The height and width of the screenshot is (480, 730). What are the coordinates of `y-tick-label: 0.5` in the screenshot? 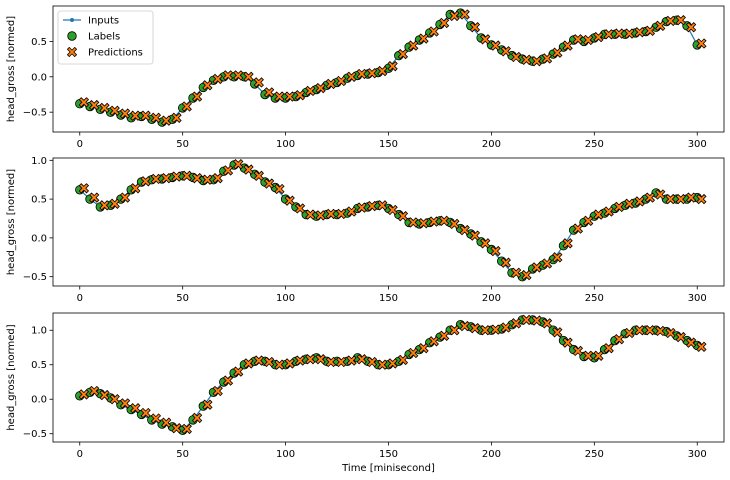 It's located at (39, 365).